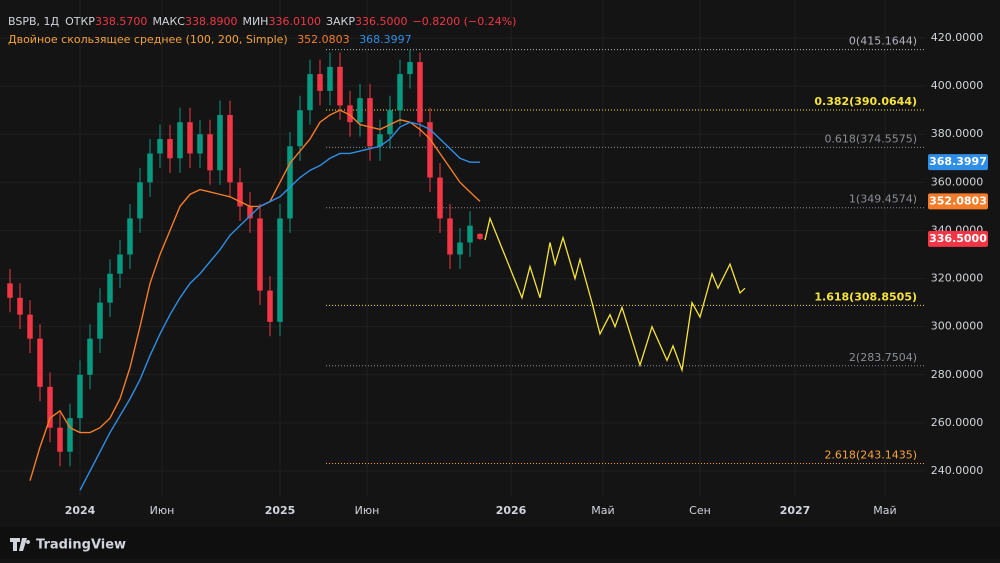  Describe the element at coordinates (957, 470) in the screenshot. I see `y-tick-label: 240.0000` at that location.